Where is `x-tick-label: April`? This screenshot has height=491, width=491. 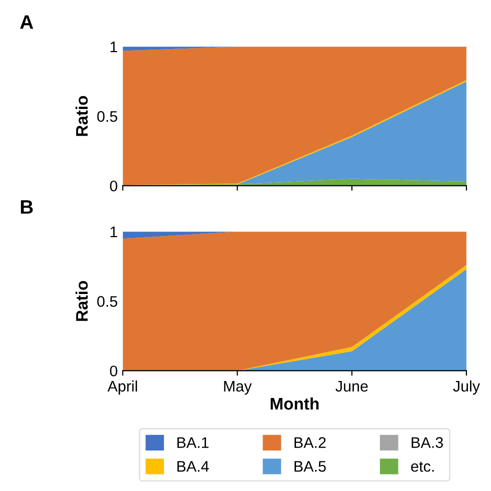 x-tick-label: April is located at coordinates (123, 387).